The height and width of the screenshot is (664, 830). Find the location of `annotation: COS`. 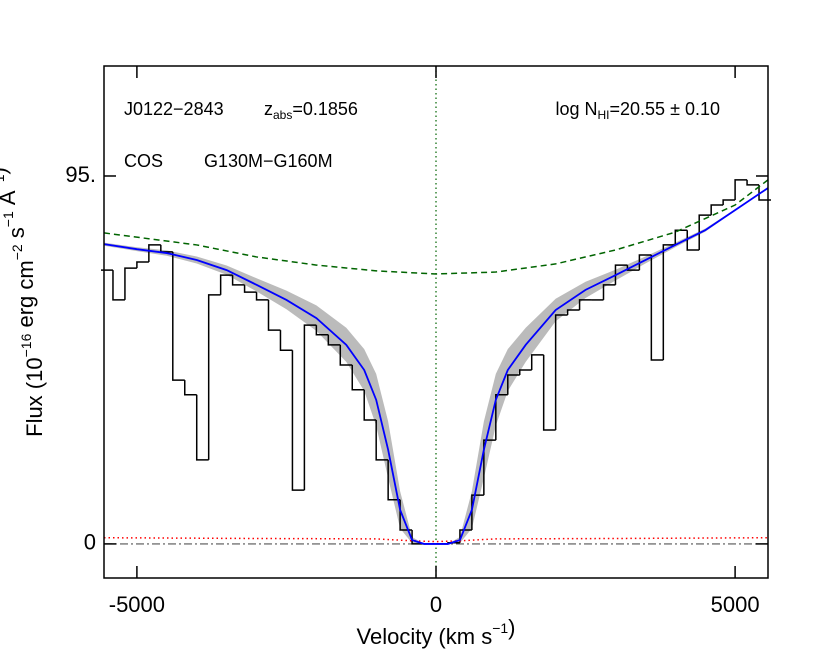

annotation: COS is located at coordinates (143, 161).